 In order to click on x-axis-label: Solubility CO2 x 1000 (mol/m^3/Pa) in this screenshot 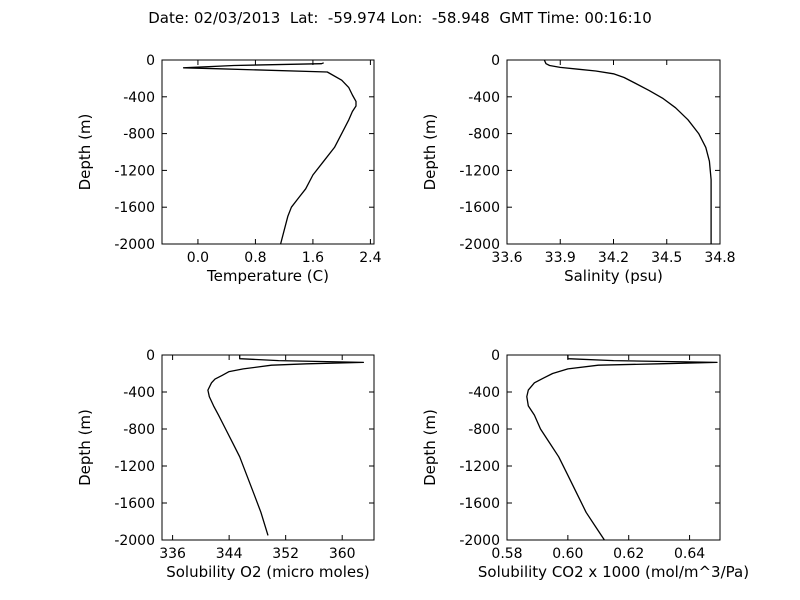, I will do `click(613, 572)`.